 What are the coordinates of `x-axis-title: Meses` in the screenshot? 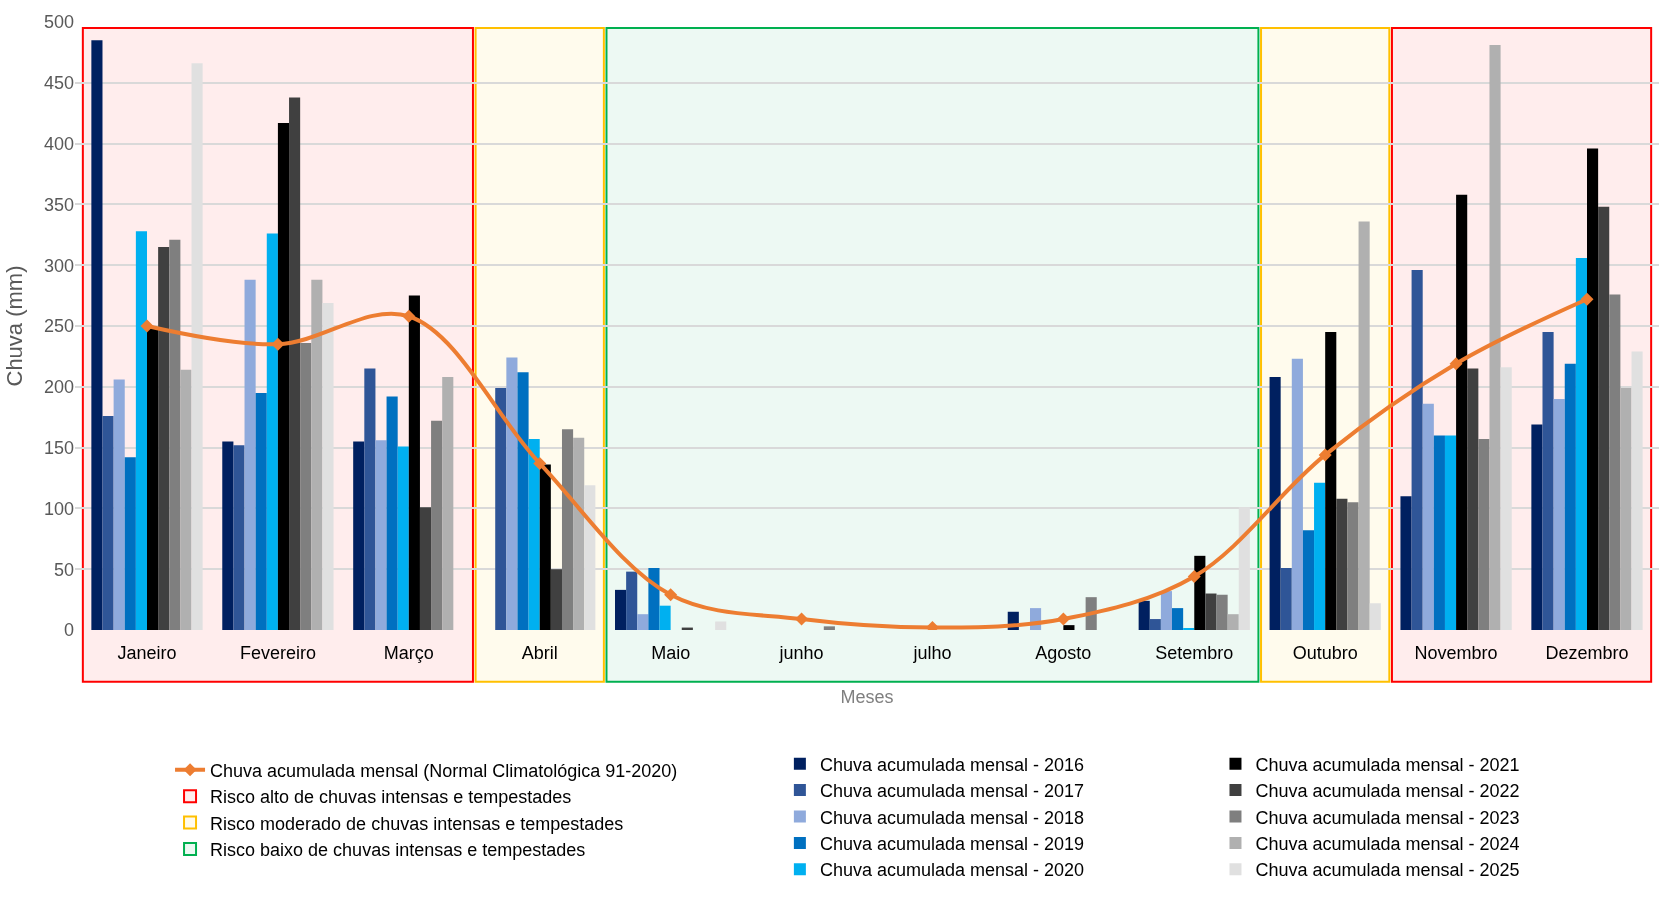 It's located at (867, 697).